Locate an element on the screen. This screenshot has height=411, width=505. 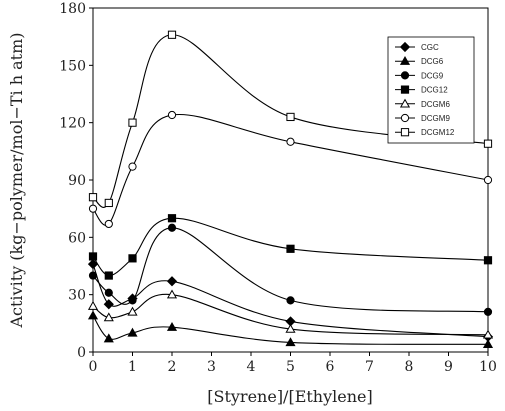
x-tick-label: 7 is located at coordinates (369, 367).